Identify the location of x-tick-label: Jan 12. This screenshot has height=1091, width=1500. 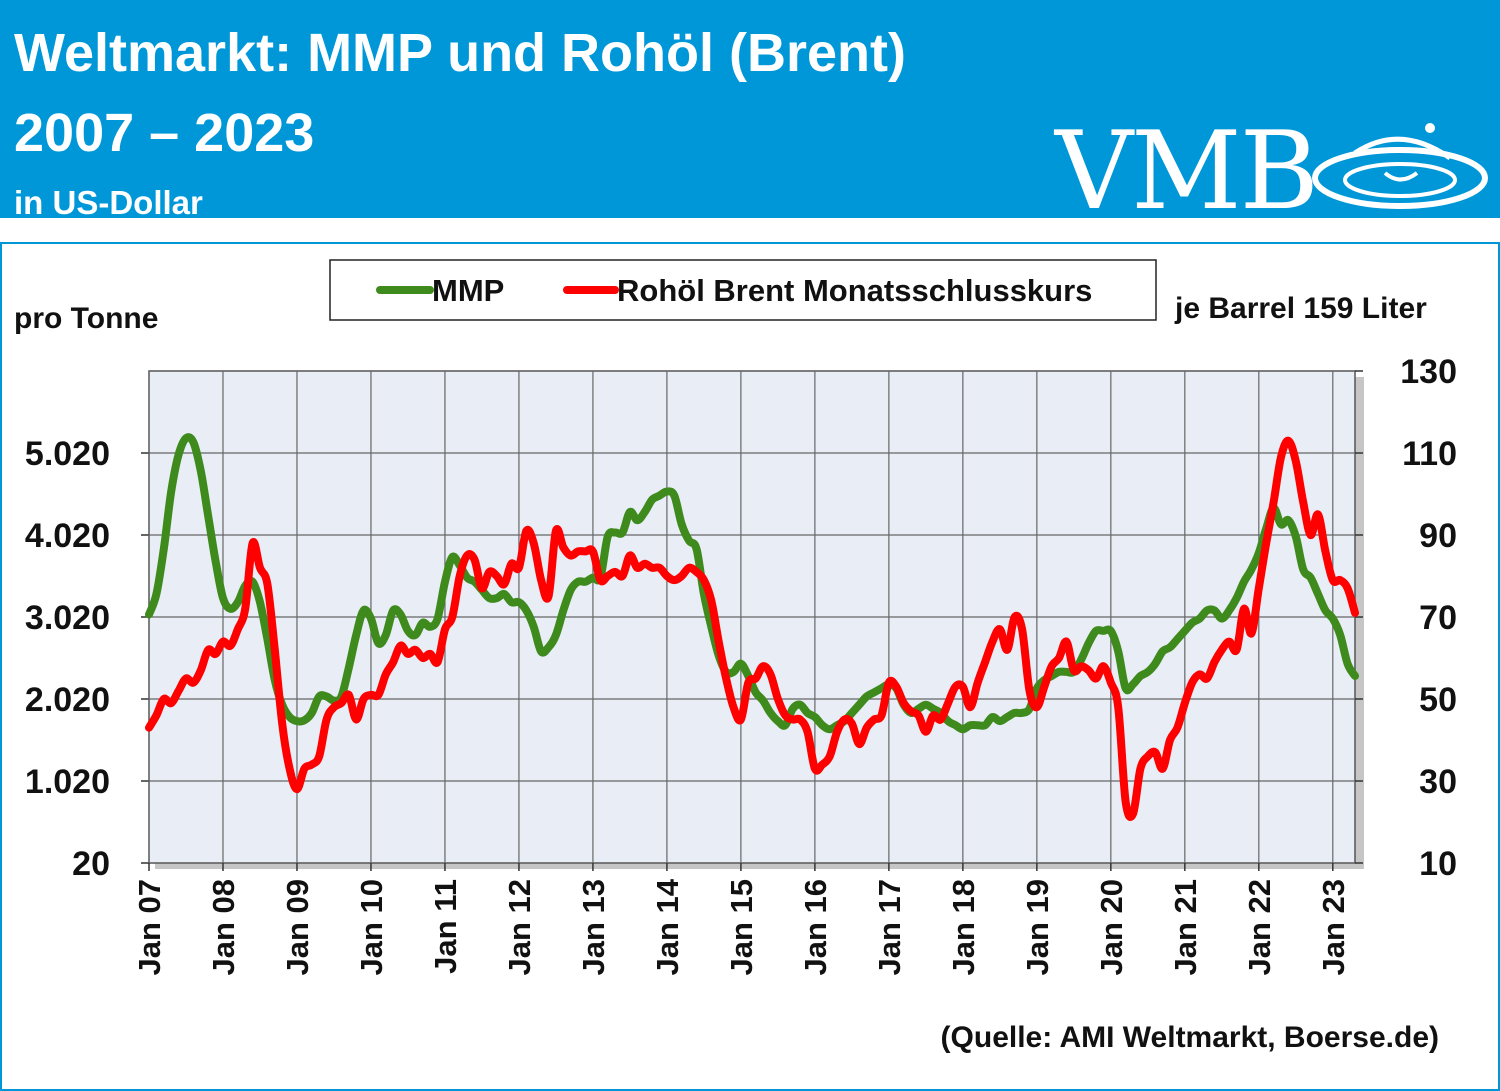
(519, 927).